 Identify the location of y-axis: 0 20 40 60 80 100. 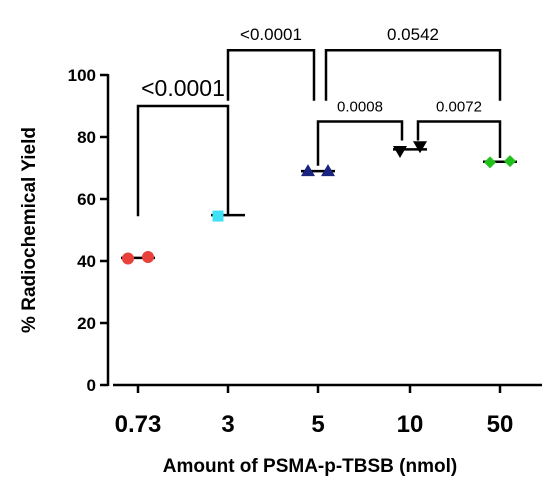
(89, 230).